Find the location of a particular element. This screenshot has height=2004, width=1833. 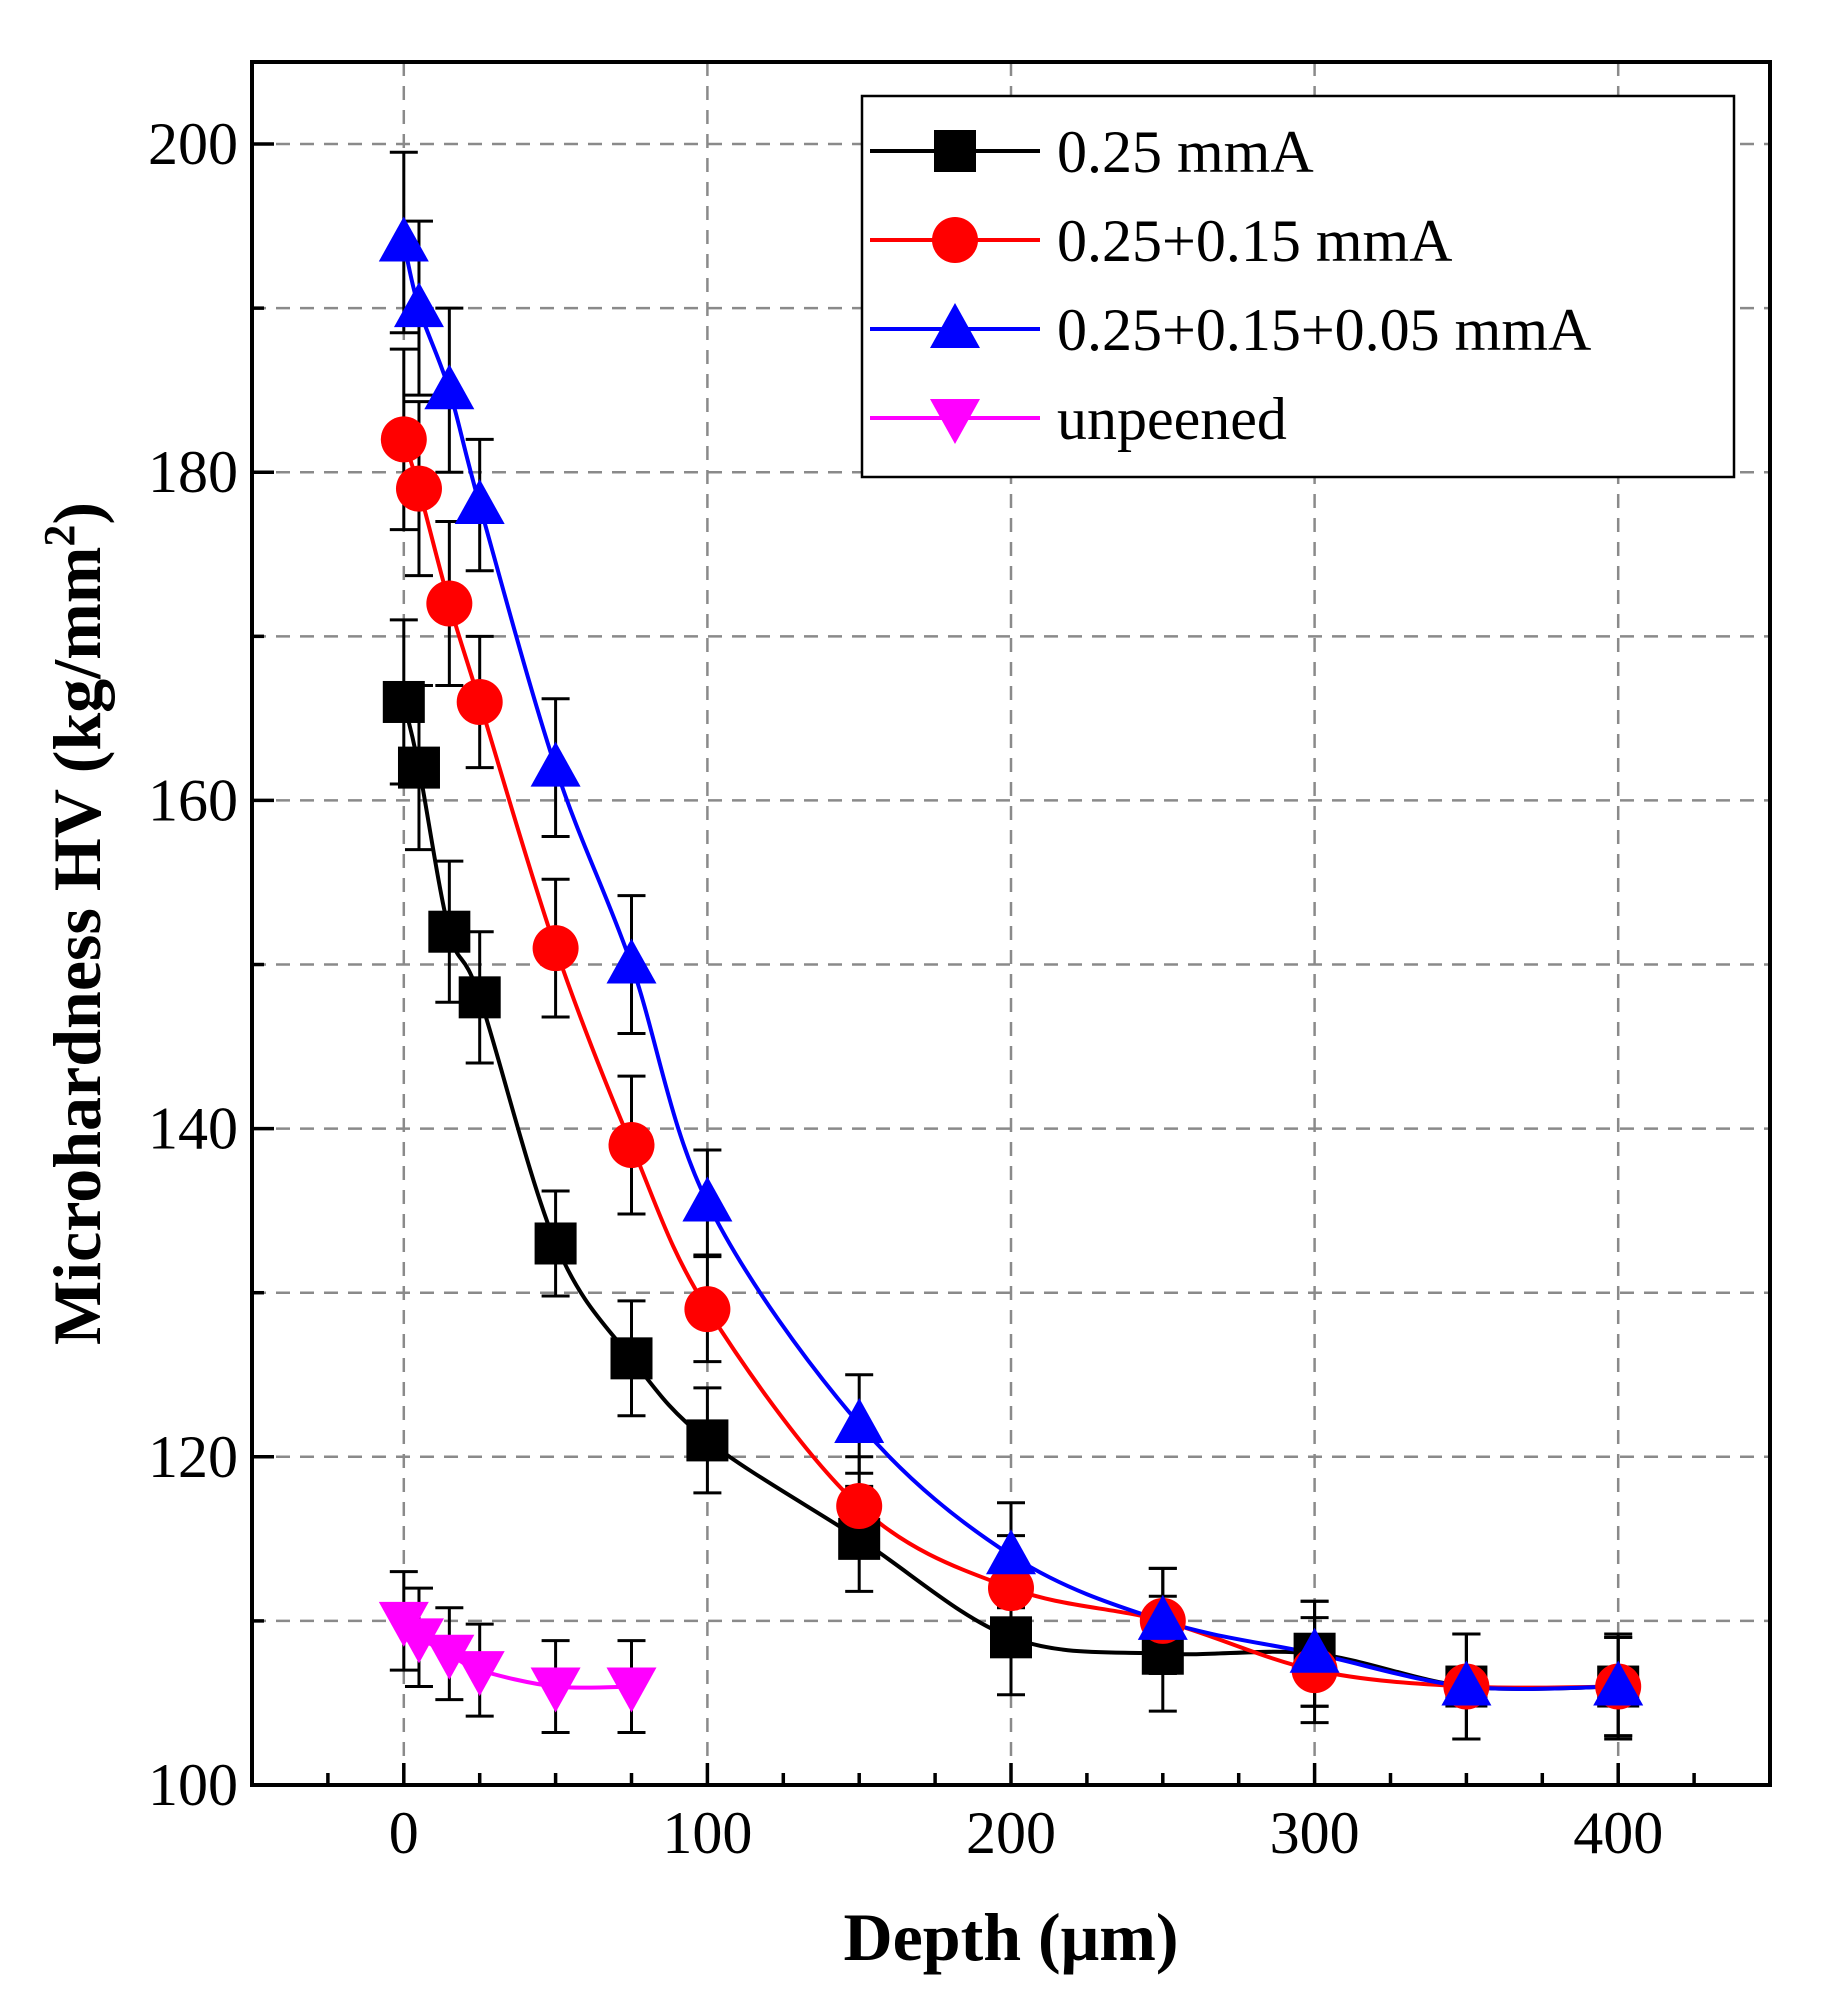

legend-marker-square is located at coordinates (955, 151).